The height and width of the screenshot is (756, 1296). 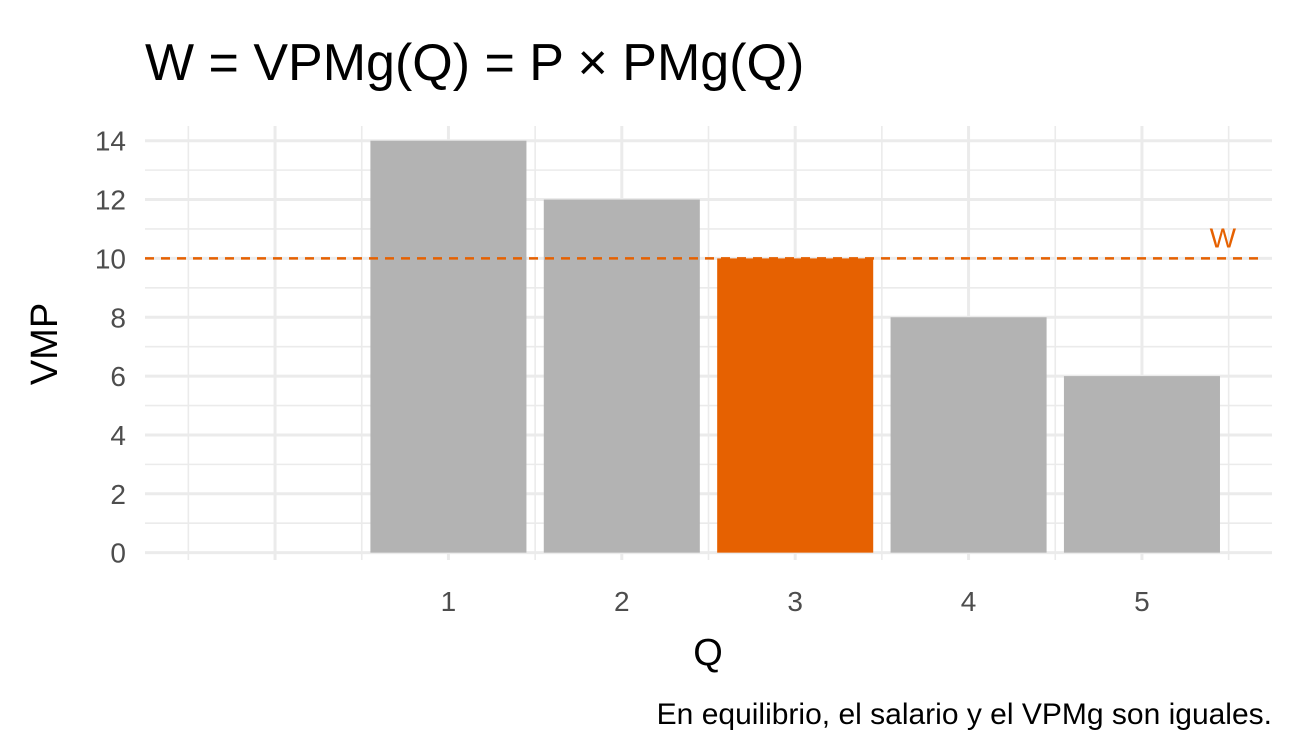 I want to click on y-tick-label: 4, so click(x=118, y=435).